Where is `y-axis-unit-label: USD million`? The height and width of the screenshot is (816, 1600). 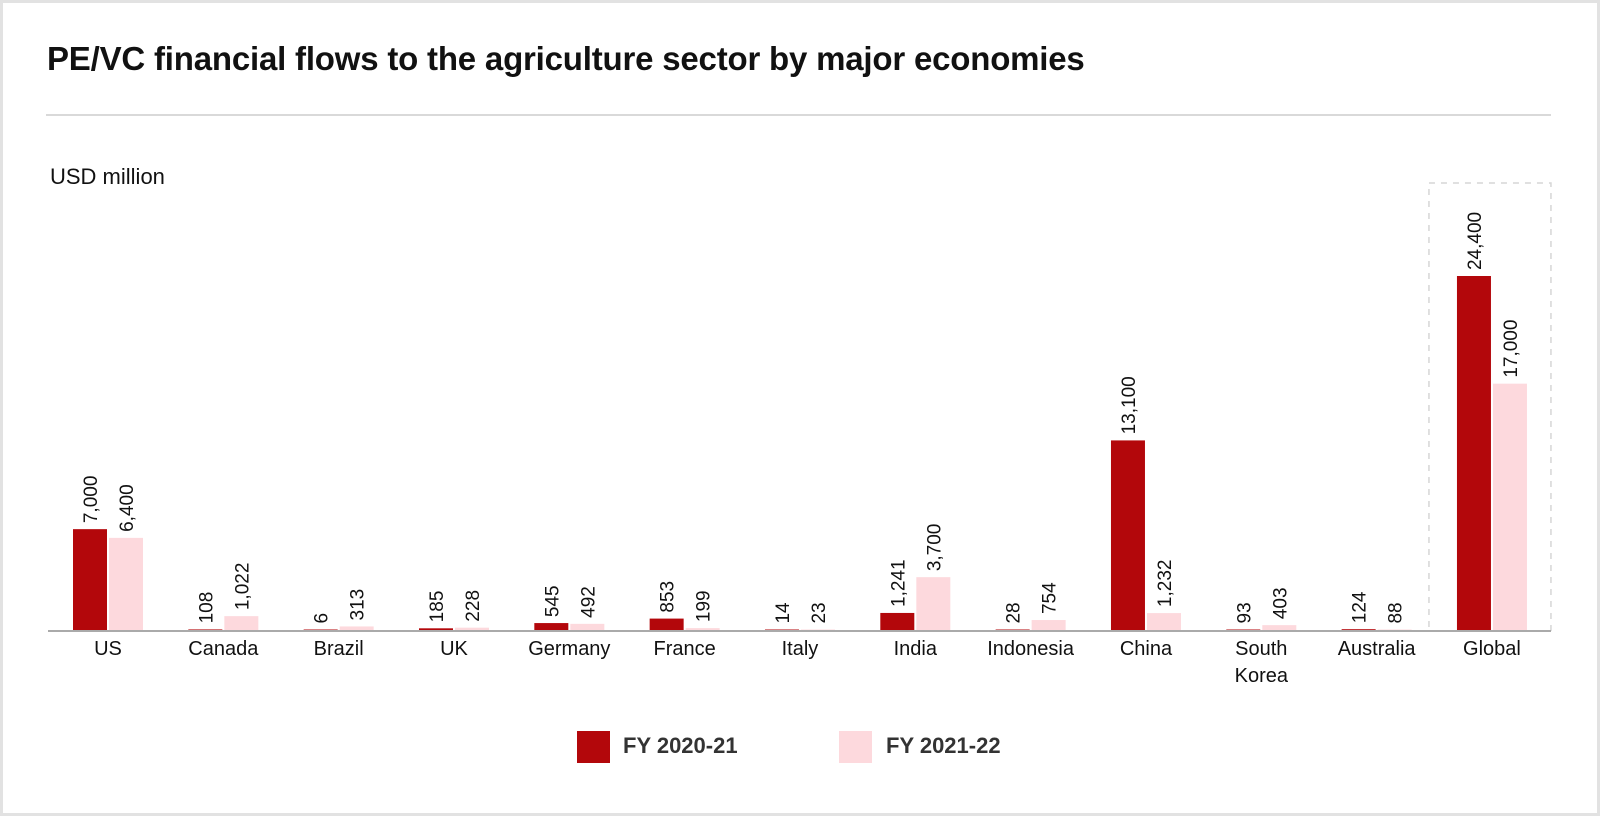 y-axis-unit-label: USD million is located at coordinates (107, 176).